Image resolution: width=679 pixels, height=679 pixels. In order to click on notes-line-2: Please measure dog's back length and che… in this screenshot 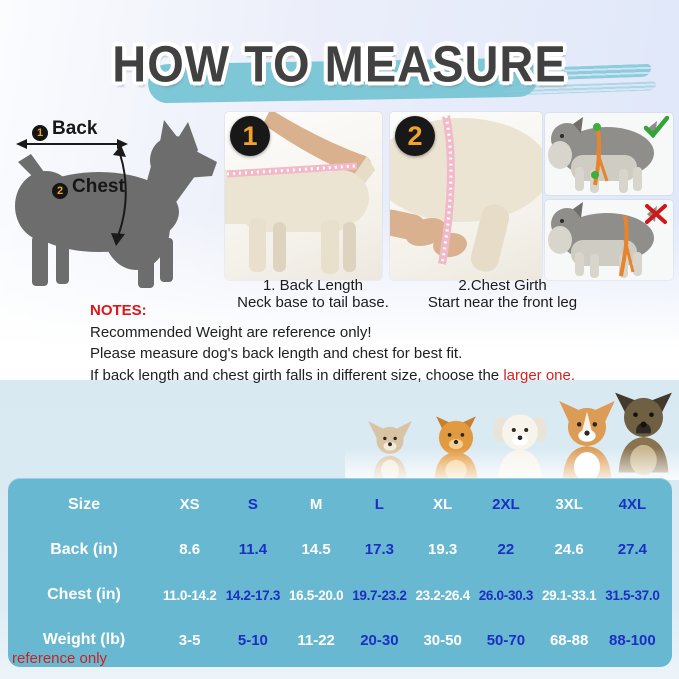, I will do `click(276, 353)`.